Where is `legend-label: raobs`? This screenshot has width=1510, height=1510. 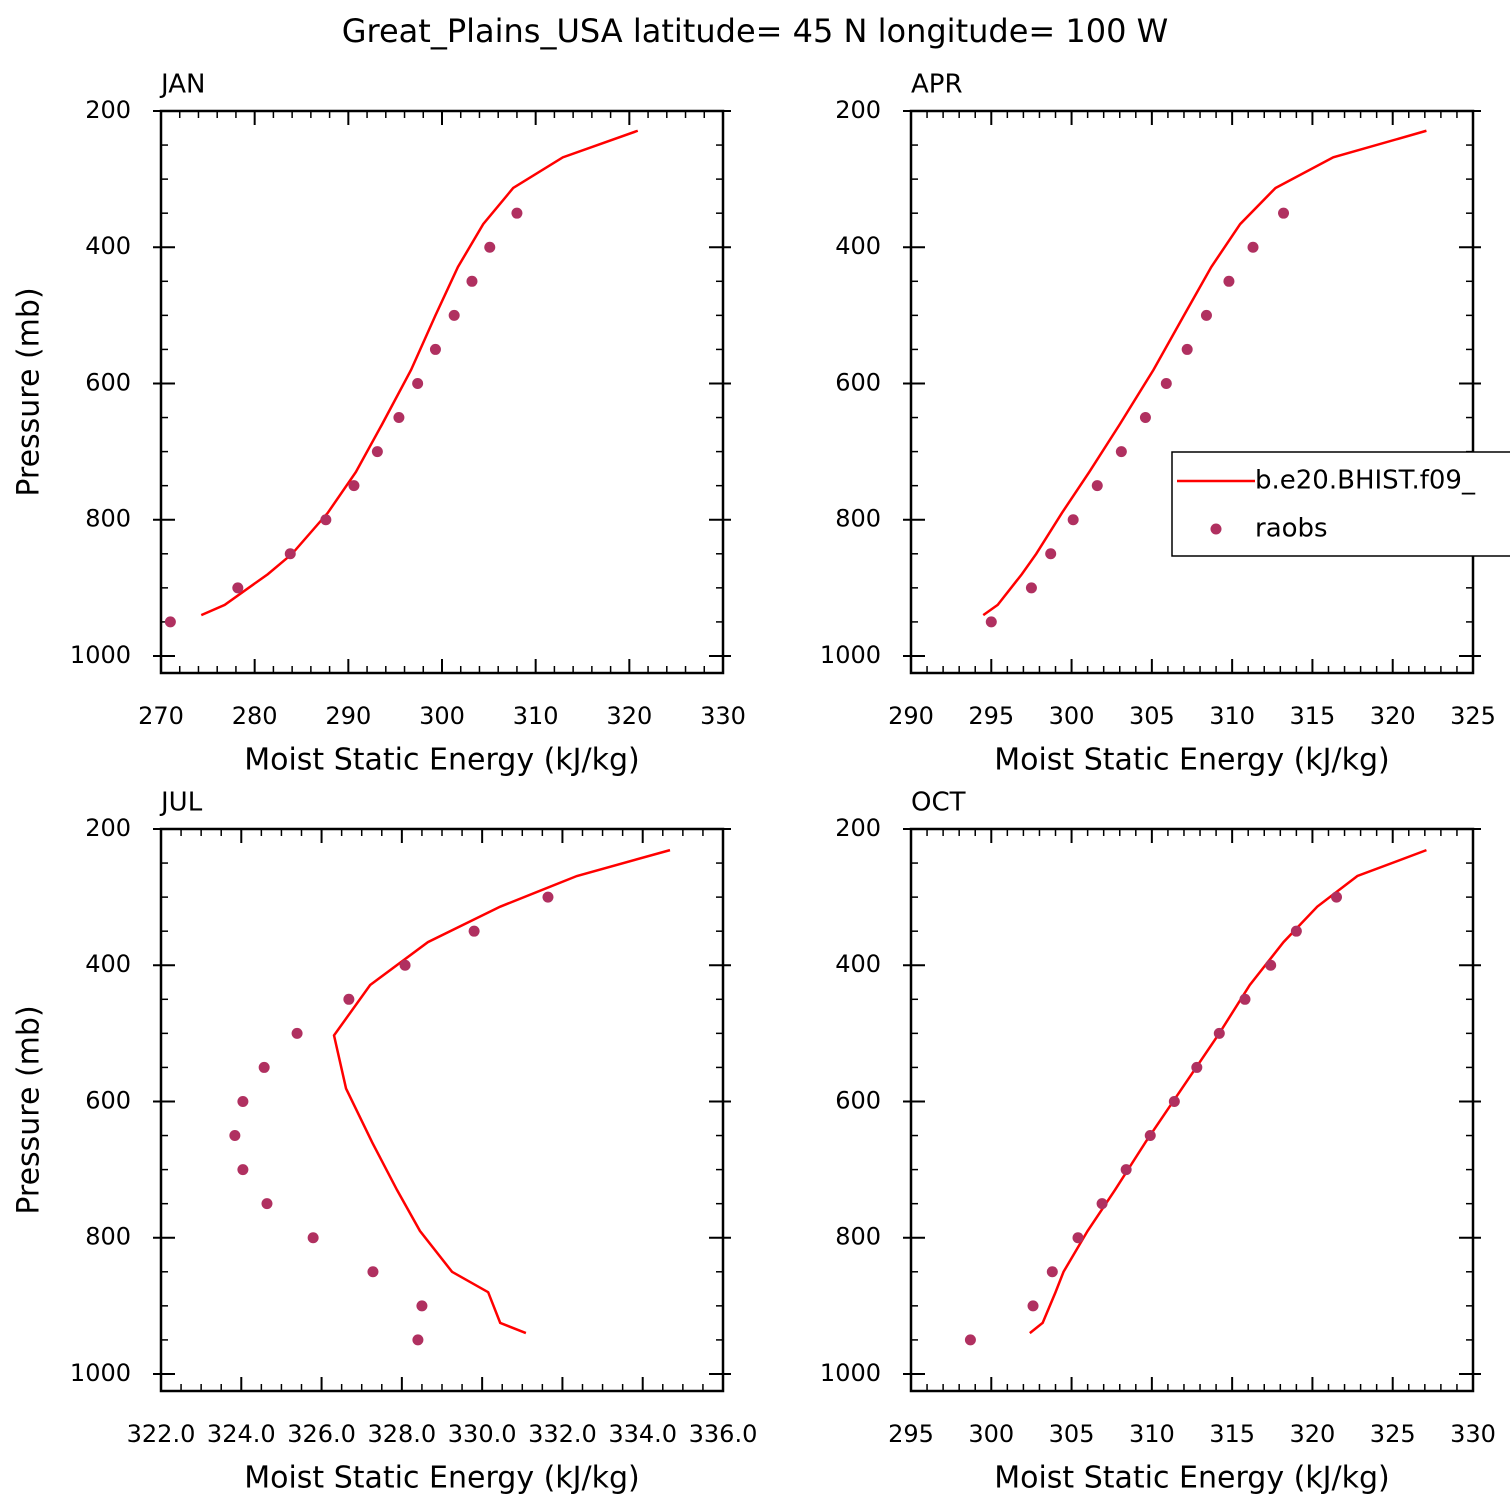 legend-label: raobs is located at coordinates (1291, 529).